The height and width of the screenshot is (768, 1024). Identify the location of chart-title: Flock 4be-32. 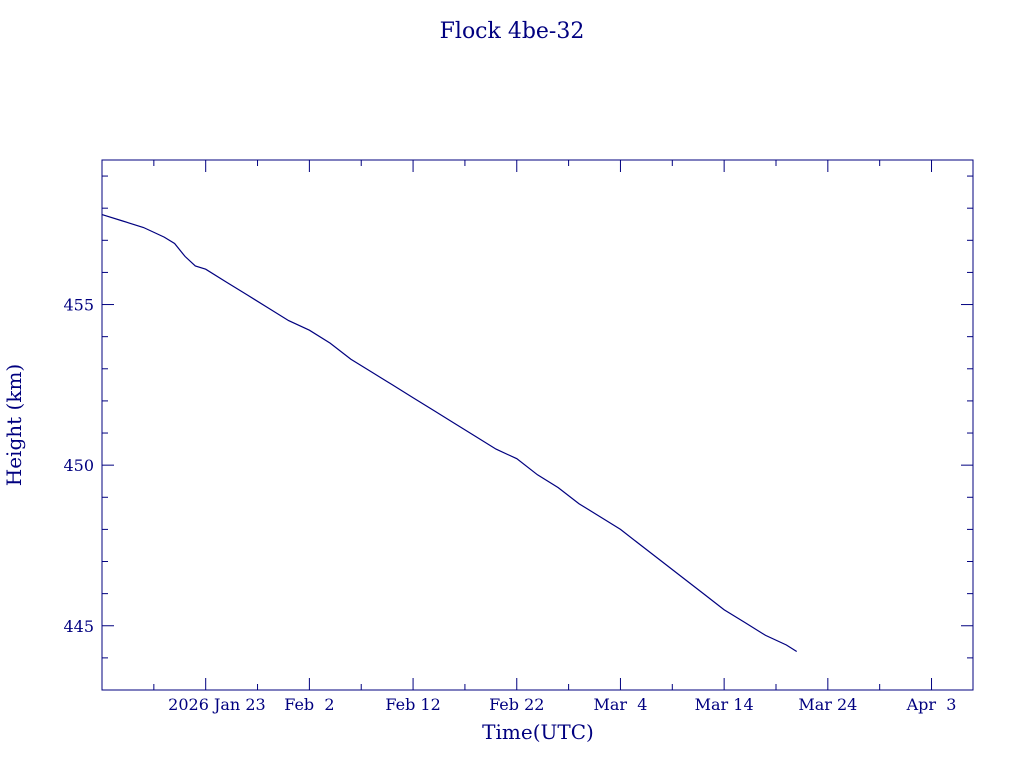
(512, 31).